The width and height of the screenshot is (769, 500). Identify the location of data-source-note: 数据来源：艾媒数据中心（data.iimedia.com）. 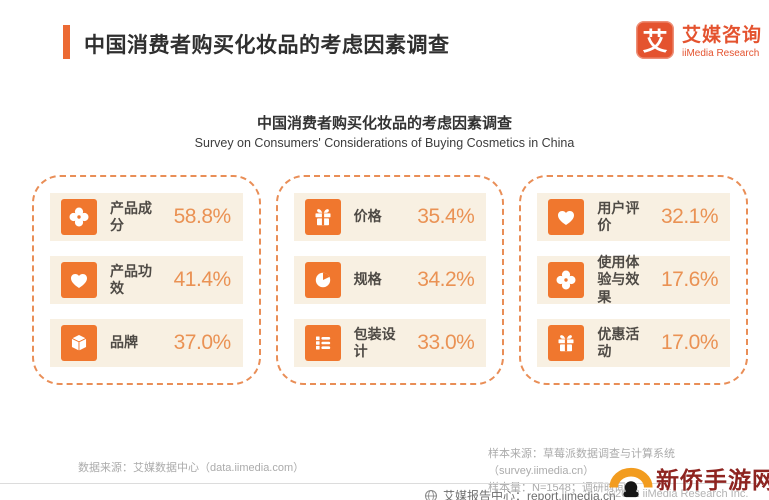
(191, 468).